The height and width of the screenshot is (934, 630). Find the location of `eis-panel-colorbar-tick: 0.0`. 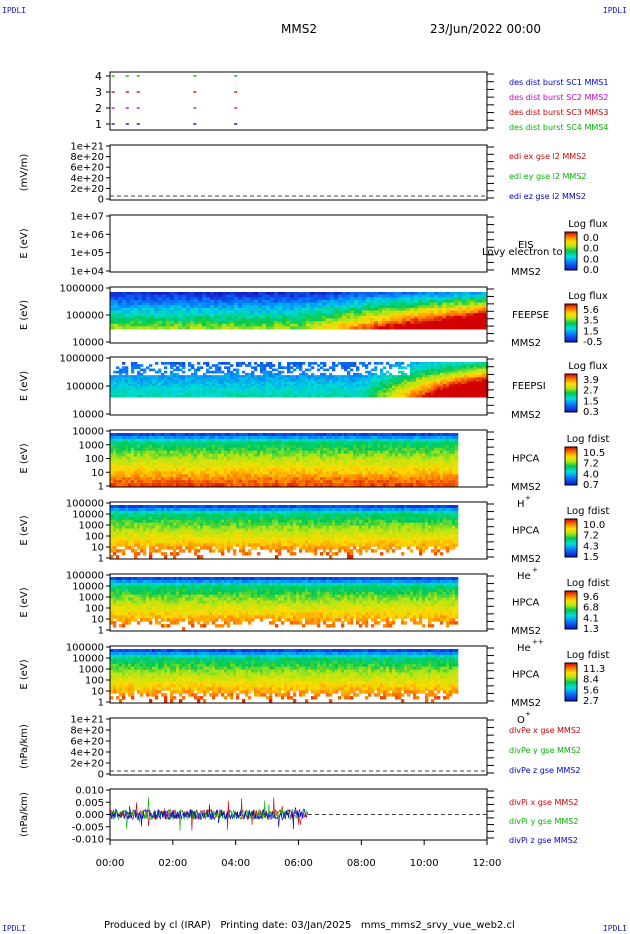

eis-panel-colorbar-tick: 0.0 is located at coordinates (591, 259).